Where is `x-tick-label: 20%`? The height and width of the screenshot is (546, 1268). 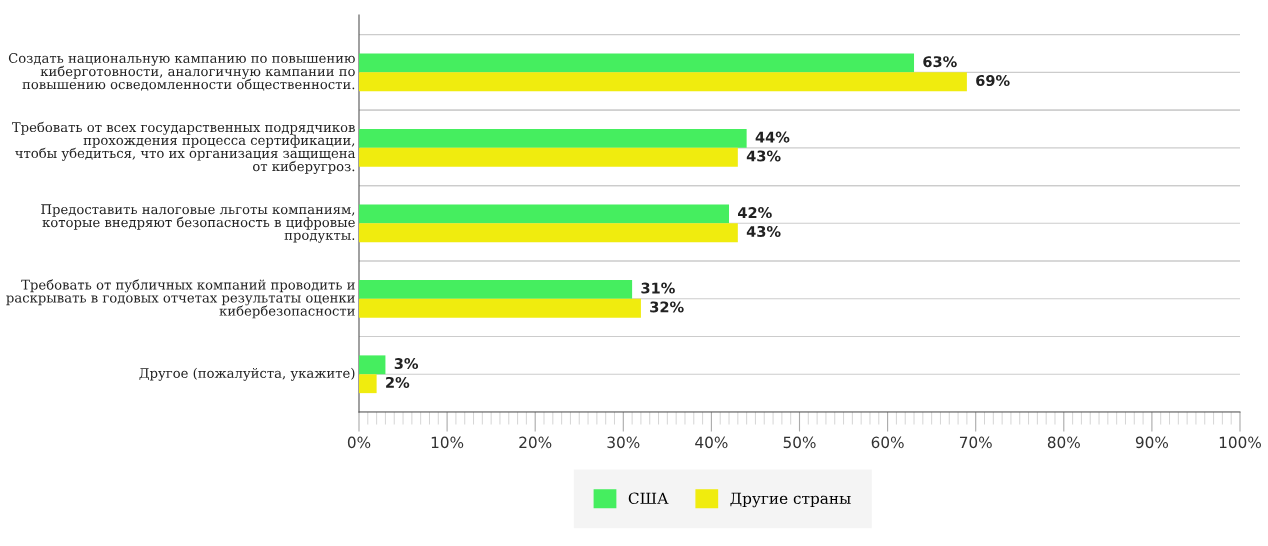 x-tick-label: 20% is located at coordinates (535, 442).